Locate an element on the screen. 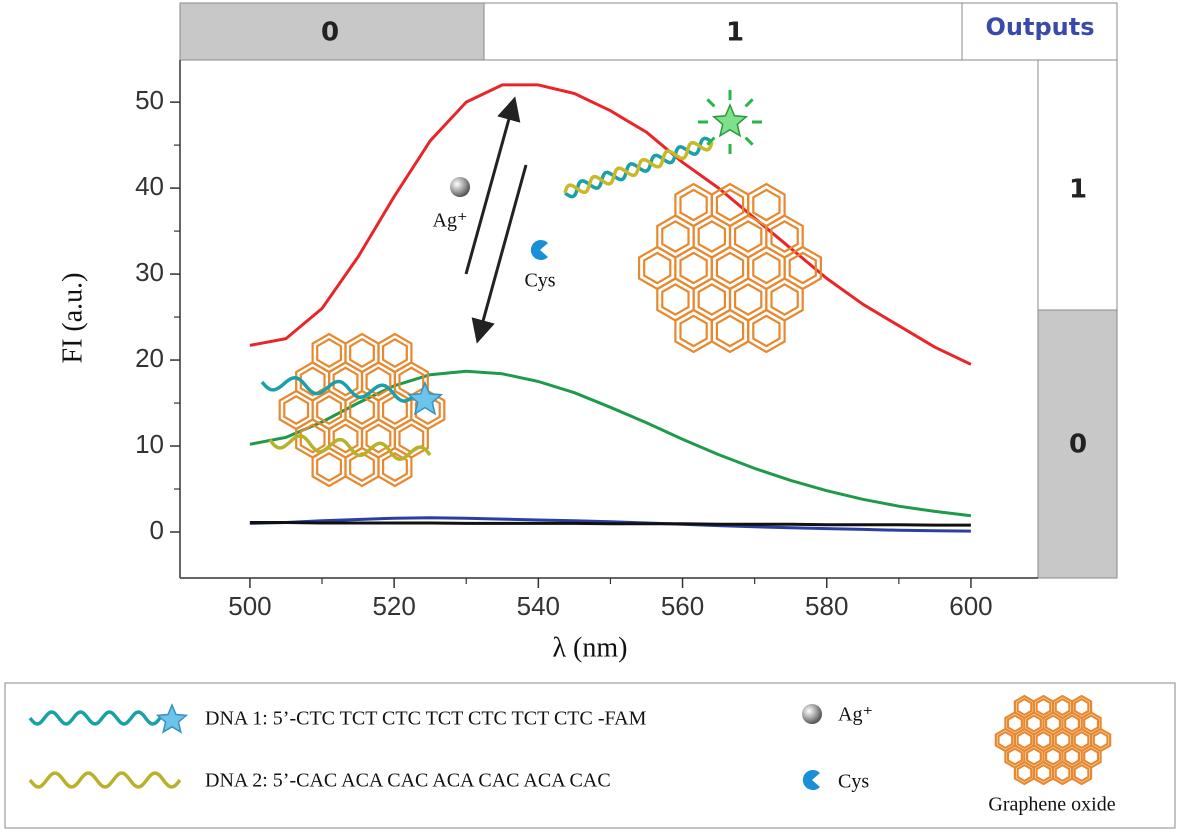 The width and height of the screenshot is (1181, 833). output-label: 1 is located at coordinates (1078, 190).